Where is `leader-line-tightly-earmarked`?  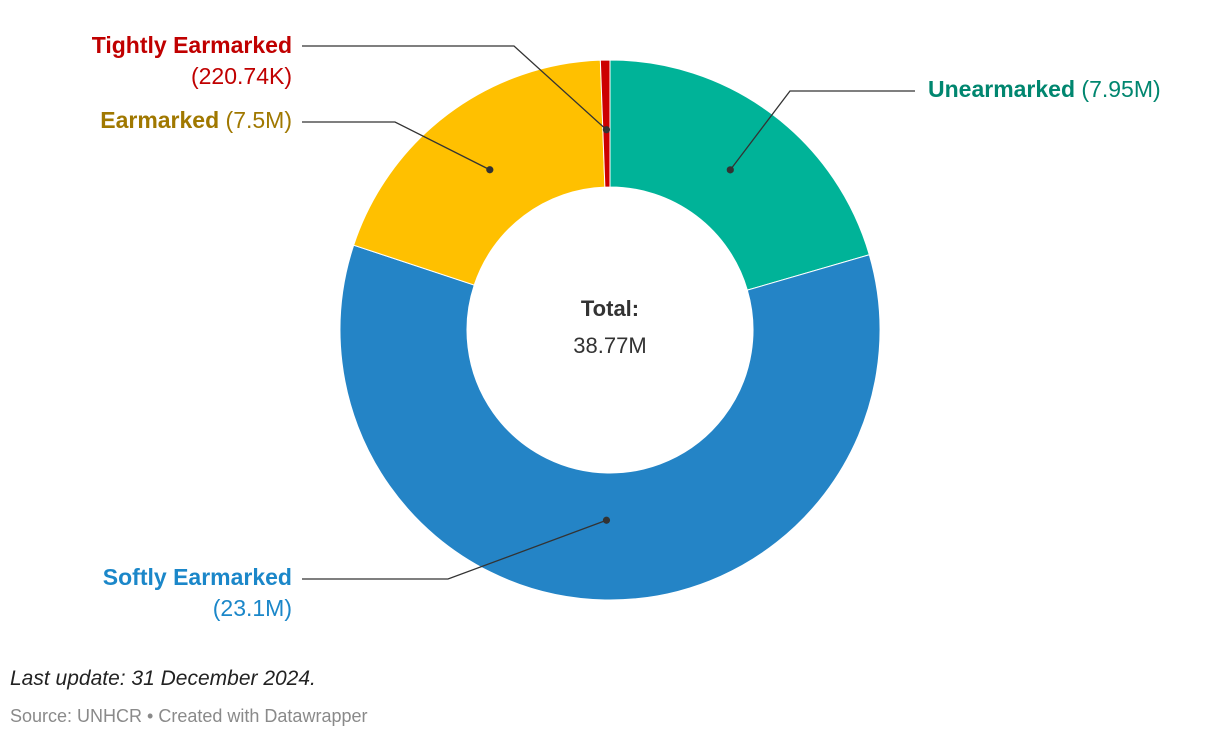
leader-line-tightly-earmarked is located at coordinates (454, 88).